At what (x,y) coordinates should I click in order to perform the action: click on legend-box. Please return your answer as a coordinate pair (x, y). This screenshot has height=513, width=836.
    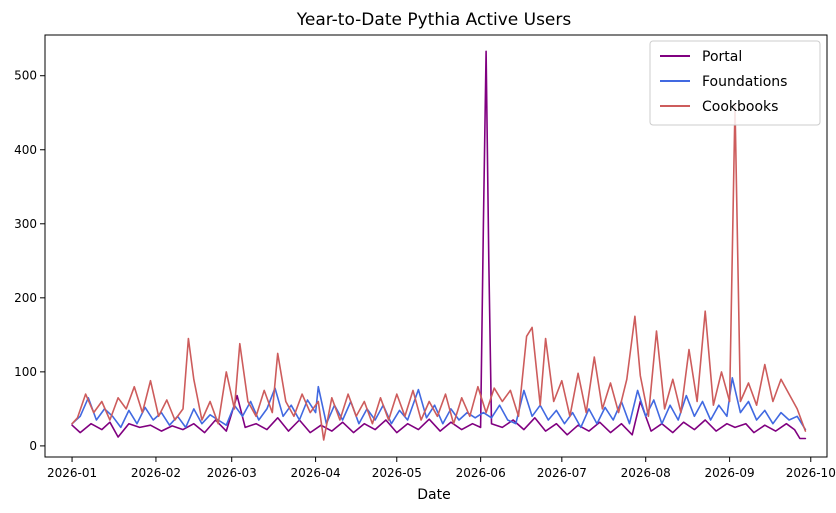
    Looking at the image, I should click on (735, 83).